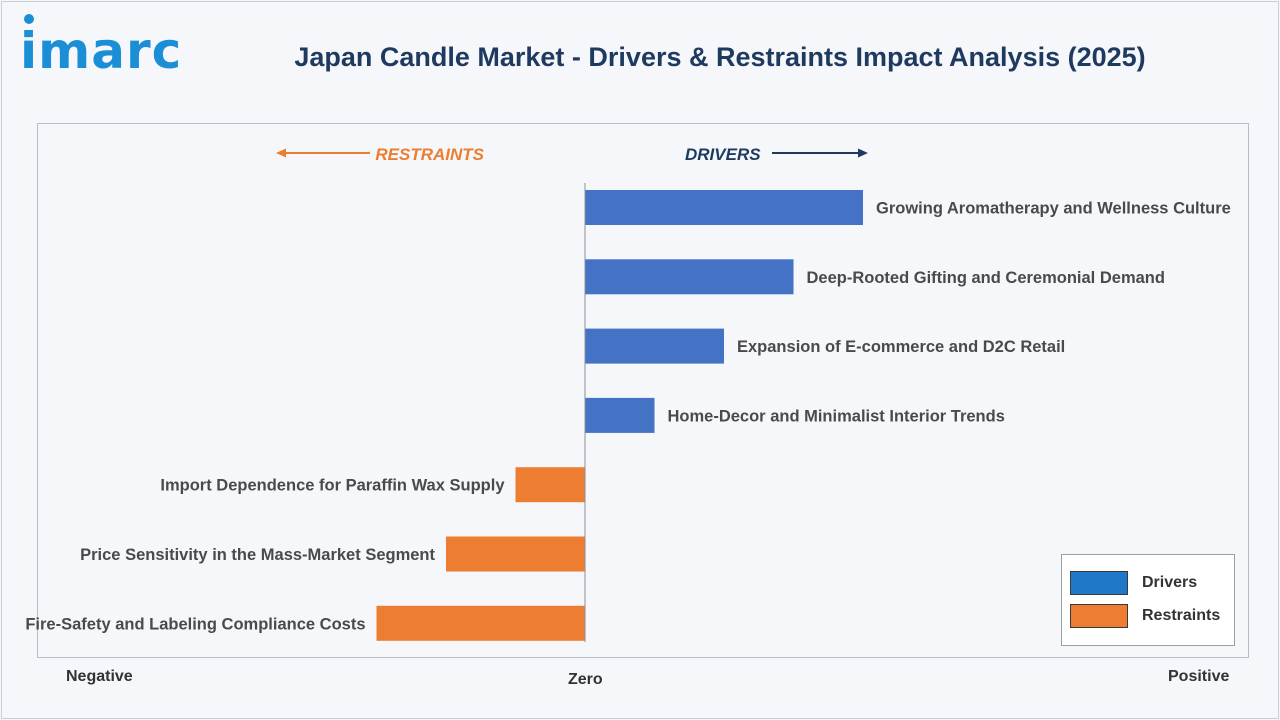 The image size is (1280, 720). I want to click on restraints-arrow, so click(323, 153).